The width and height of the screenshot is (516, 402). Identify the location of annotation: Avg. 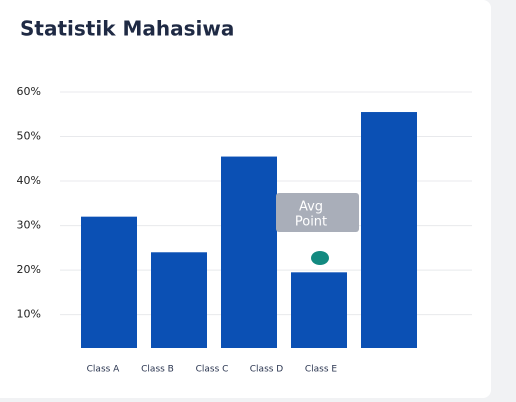
(311, 207).